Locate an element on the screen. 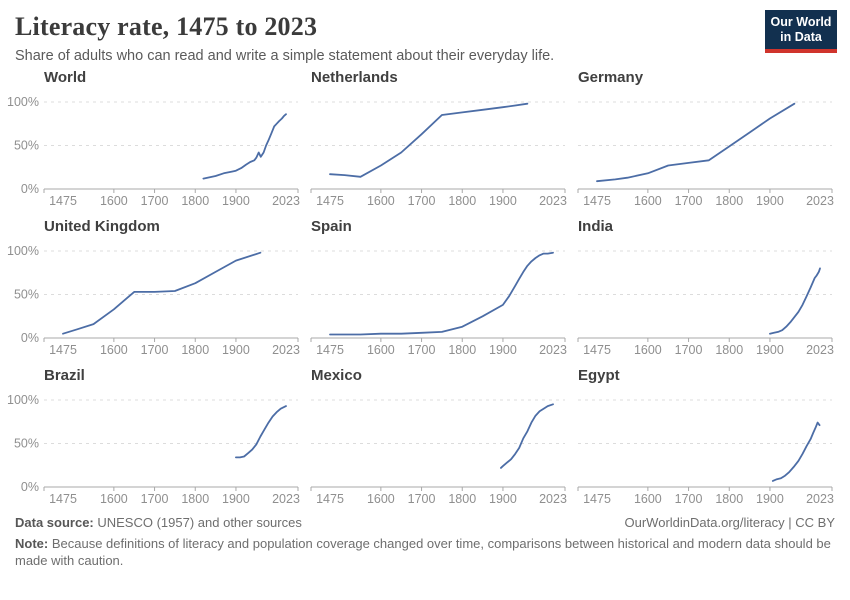 The width and height of the screenshot is (850, 600). facet-chart-germany: 1475 1600 1700 1800 1900 2023 is located at coordinates (705, 149).